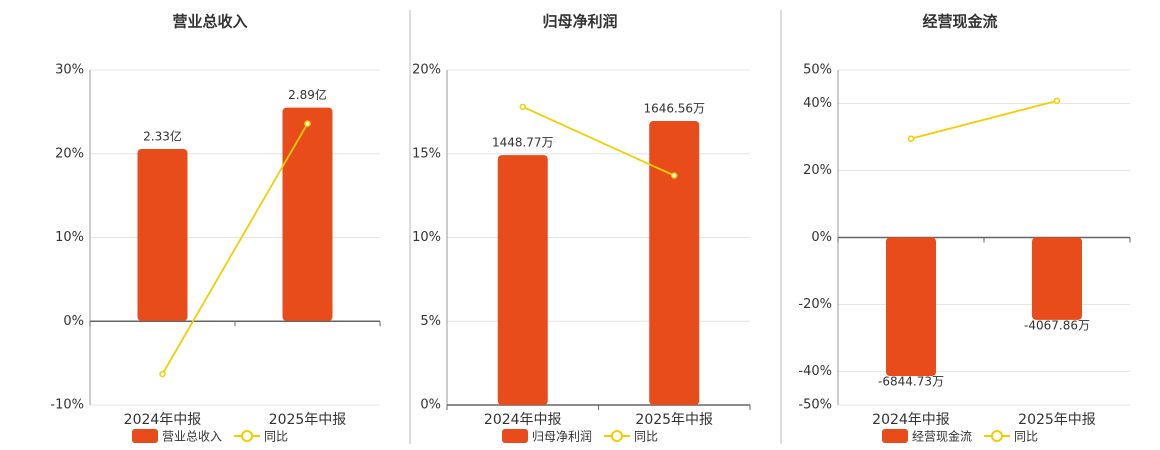 The width and height of the screenshot is (1160, 450). Describe the element at coordinates (815, 371) in the screenshot. I see `y-tick-label: -40%` at that location.